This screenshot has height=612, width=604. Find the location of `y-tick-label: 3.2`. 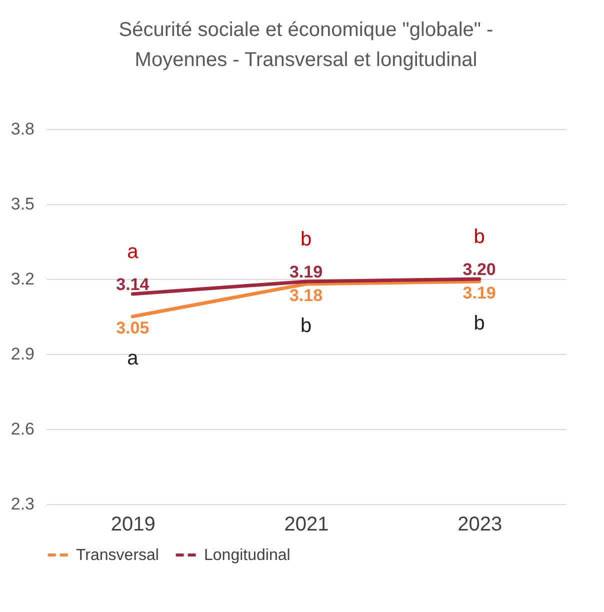

y-tick-label: 3.2 is located at coordinates (22, 279).